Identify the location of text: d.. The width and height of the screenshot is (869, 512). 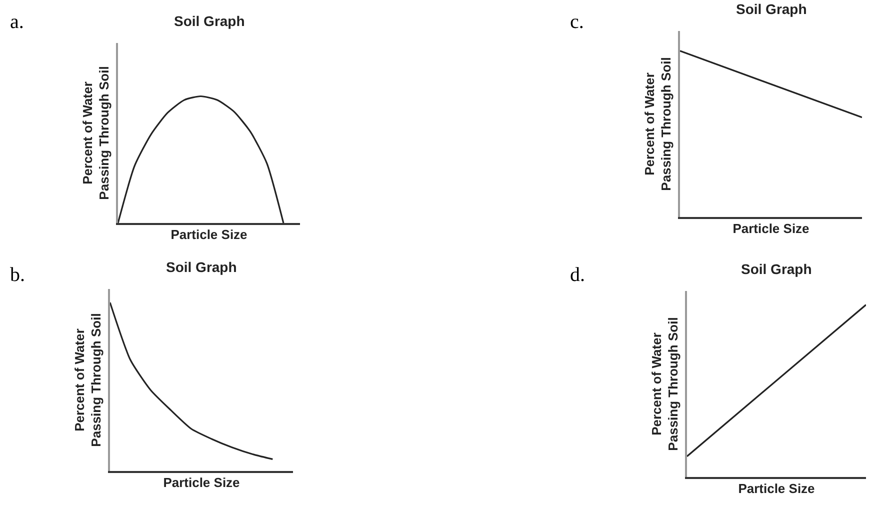
(577, 275).